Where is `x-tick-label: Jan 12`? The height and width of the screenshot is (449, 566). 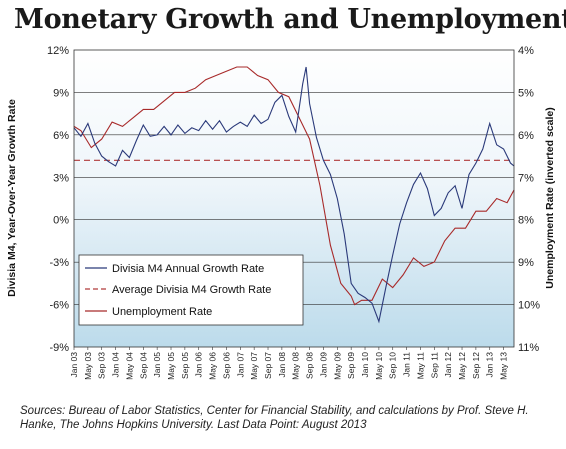
x-tick-label: Jan 12 is located at coordinates (448, 365).